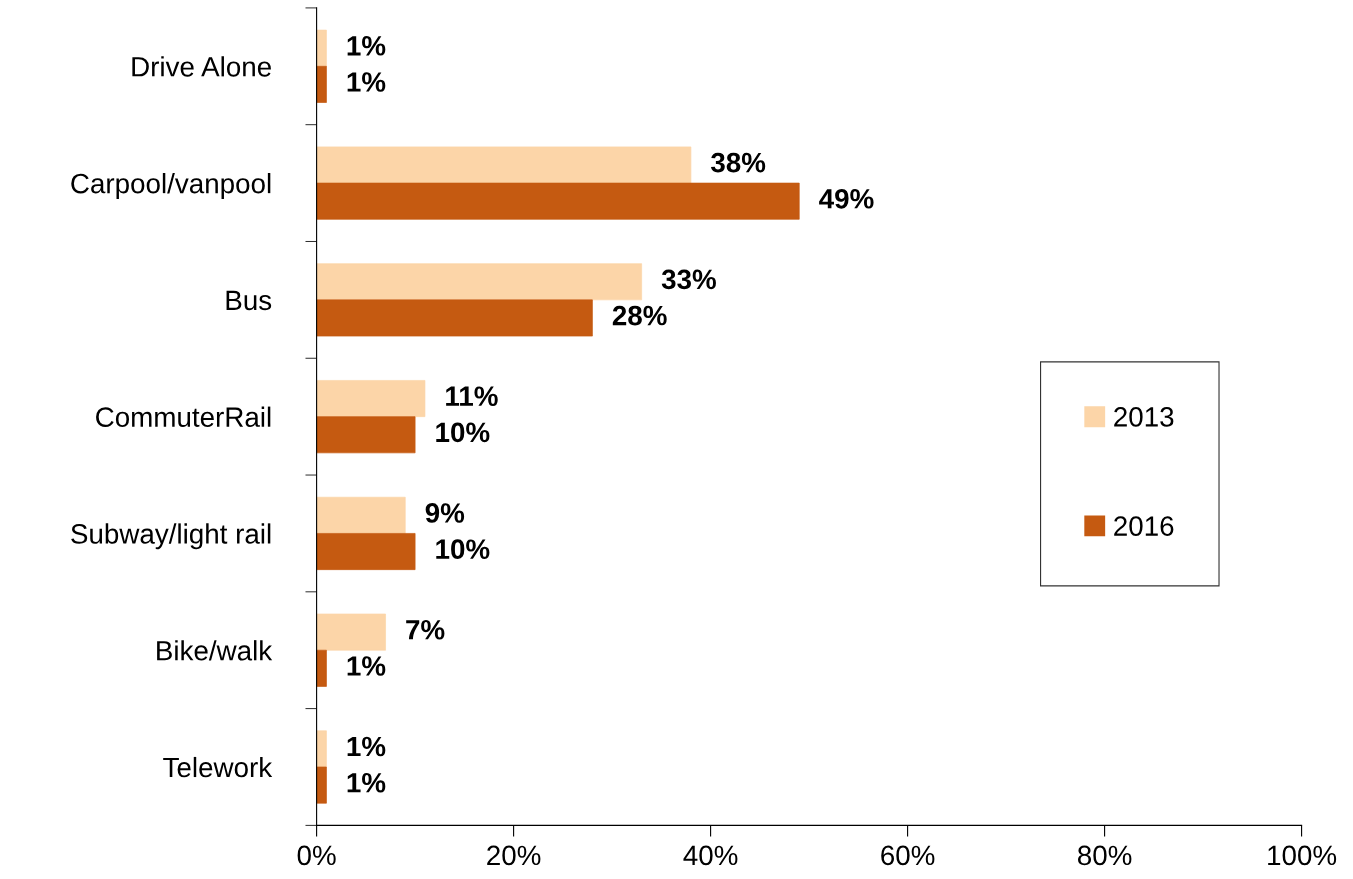 Image resolution: width=1353 pixels, height=879 pixels. Describe the element at coordinates (908, 855) in the screenshot. I see `x-tick-label: 60%` at that location.